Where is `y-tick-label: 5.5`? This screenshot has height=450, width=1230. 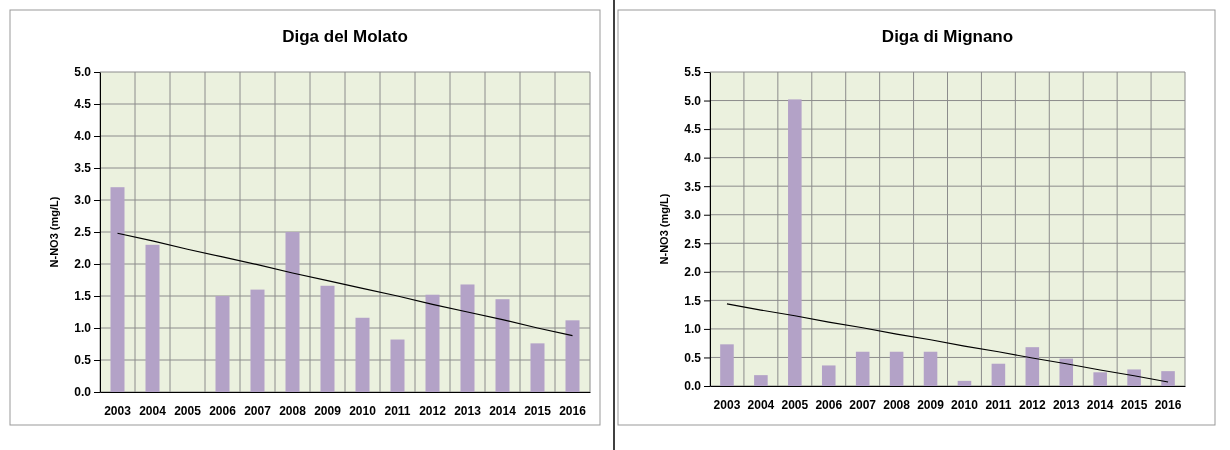 y-tick-label: 5.5 is located at coordinates (693, 72).